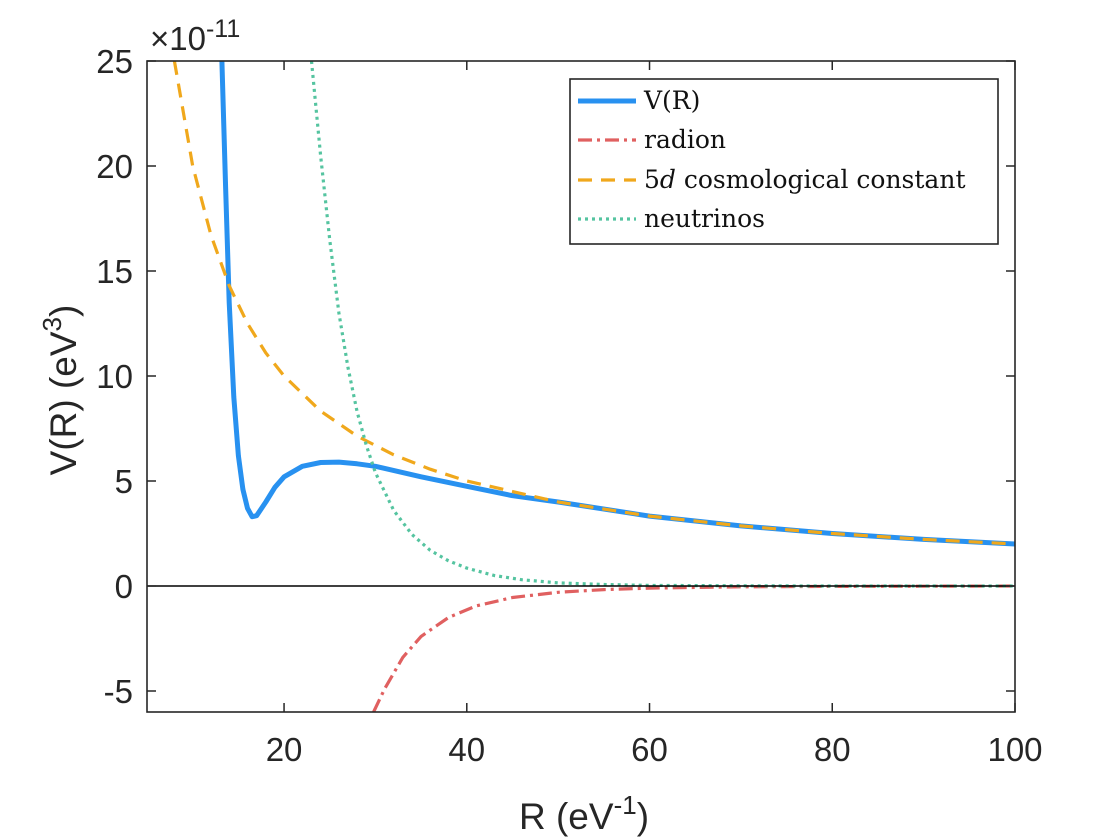 The image size is (1120, 840). Describe the element at coordinates (625, 805) in the screenshot. I see `x-axis-label-sup: -1` at that location.